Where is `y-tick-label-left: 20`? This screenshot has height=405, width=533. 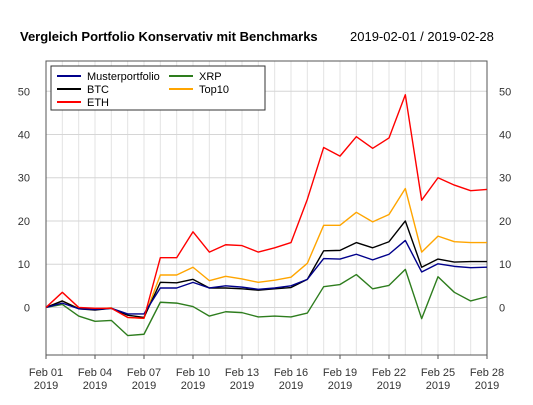
y-tick-label-left: 20 is located at coordinates (24, 222).